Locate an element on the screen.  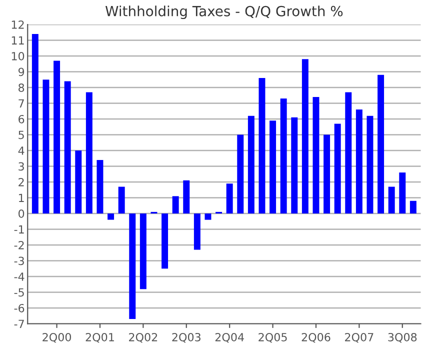
x-tick-label: 2Q06 is located at coordinates (316, 337).